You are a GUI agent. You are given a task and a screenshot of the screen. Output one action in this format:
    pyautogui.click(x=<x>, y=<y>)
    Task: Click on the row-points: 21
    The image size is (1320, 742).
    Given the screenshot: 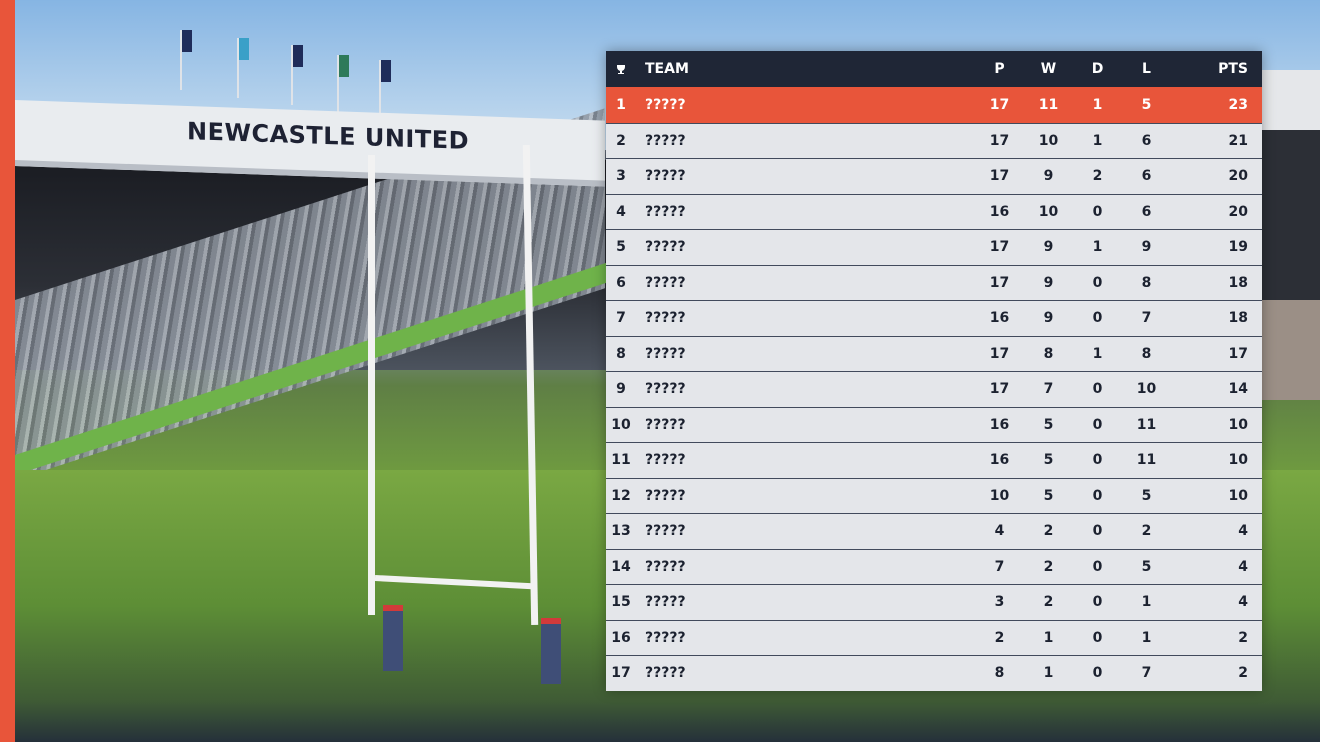 What is the action you would take?
    pyautogui.click(x=1238, y=140)
    